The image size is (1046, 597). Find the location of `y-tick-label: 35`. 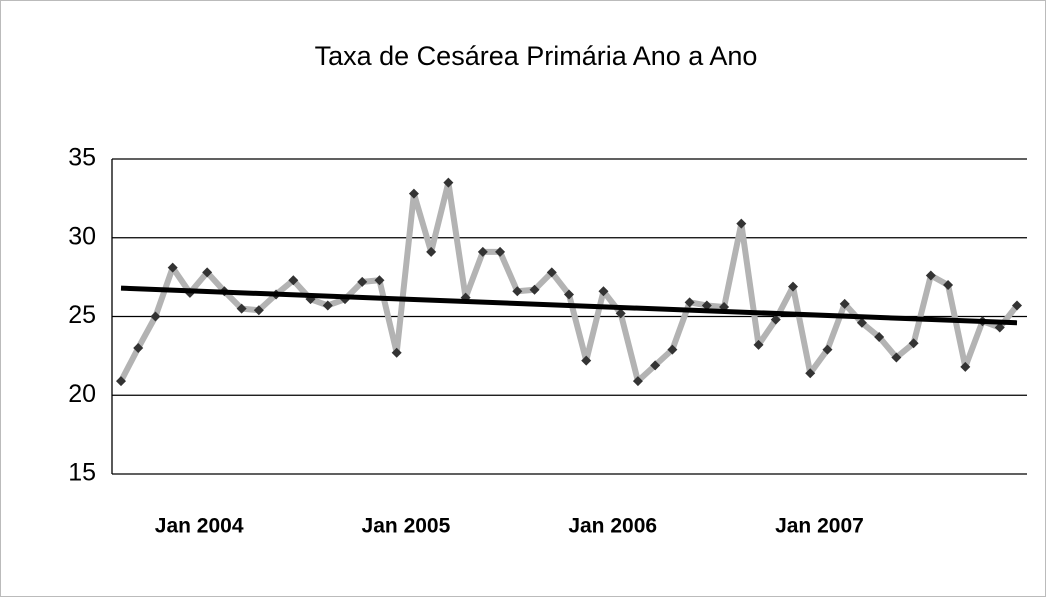

y-tick-label: 35 is located at coordinates (82, 158).